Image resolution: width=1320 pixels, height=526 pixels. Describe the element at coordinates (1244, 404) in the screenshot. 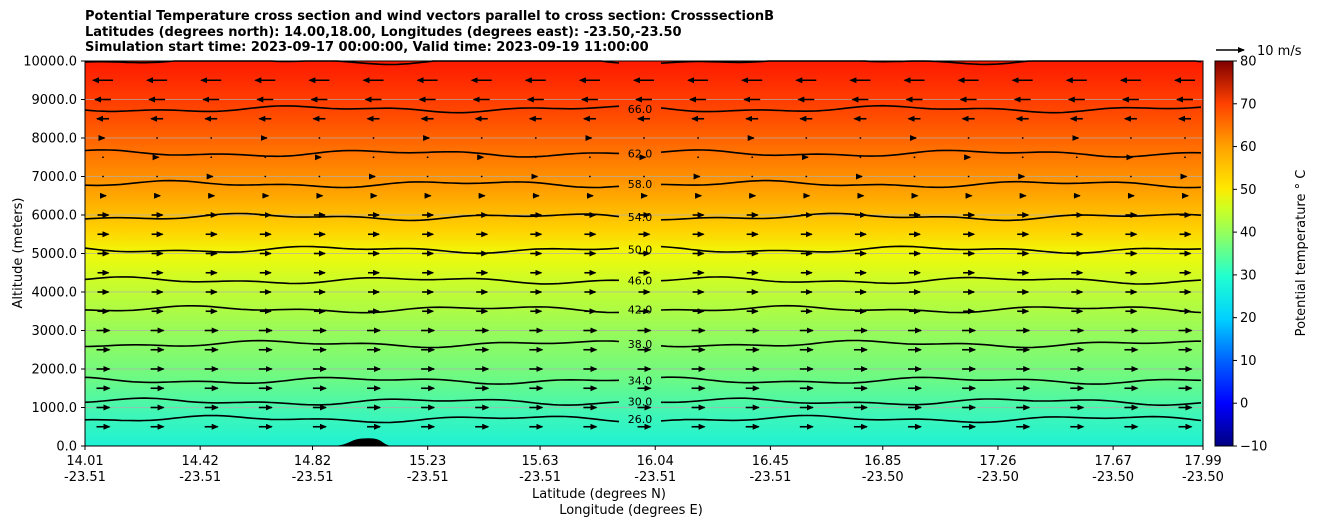

I see `colorbar-tick-label: 0` at that location.